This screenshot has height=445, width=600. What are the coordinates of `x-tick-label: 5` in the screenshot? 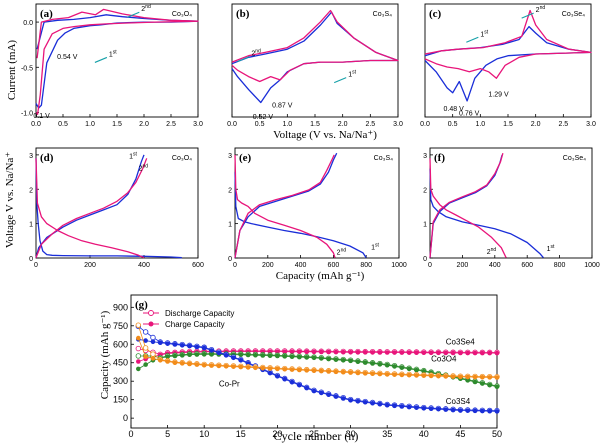 It's located at (167, 434).